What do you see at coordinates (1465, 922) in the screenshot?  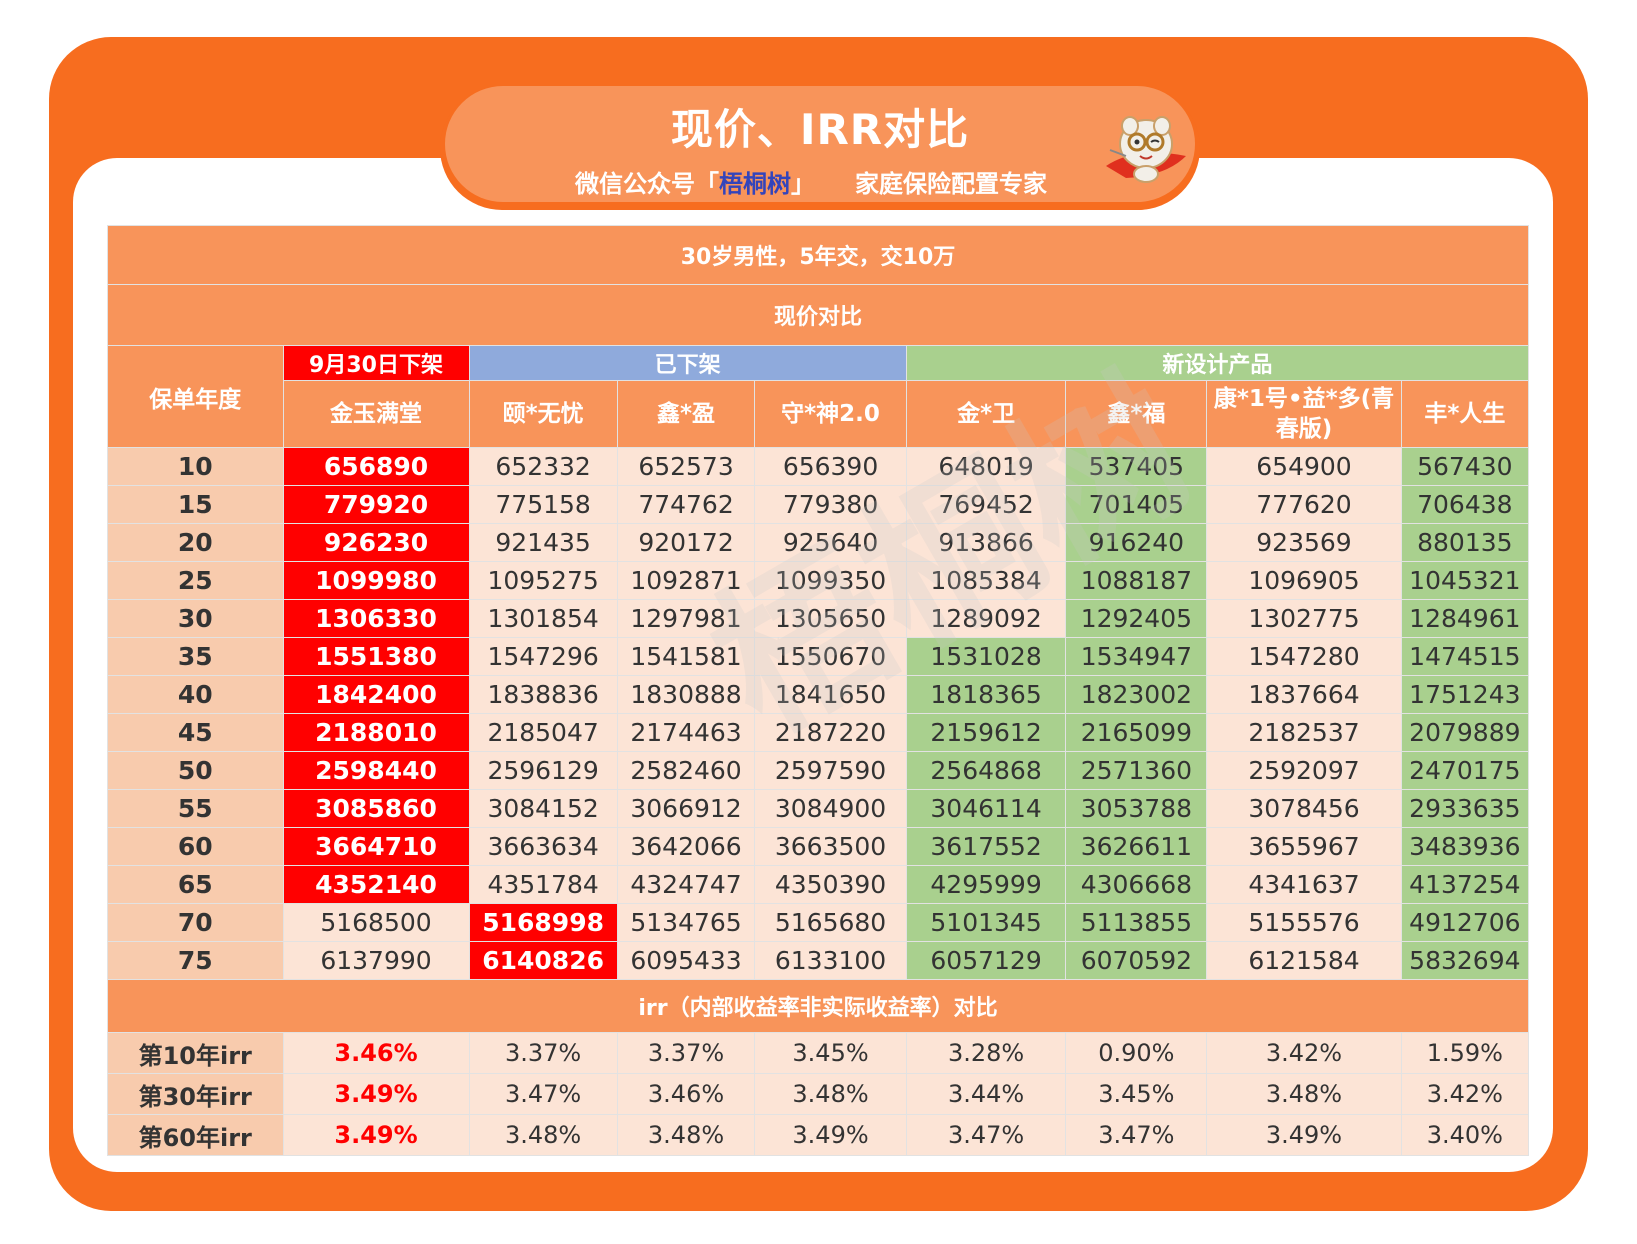 I see `cash-value-cell: 4912706` at bounding box center [1465, 922].